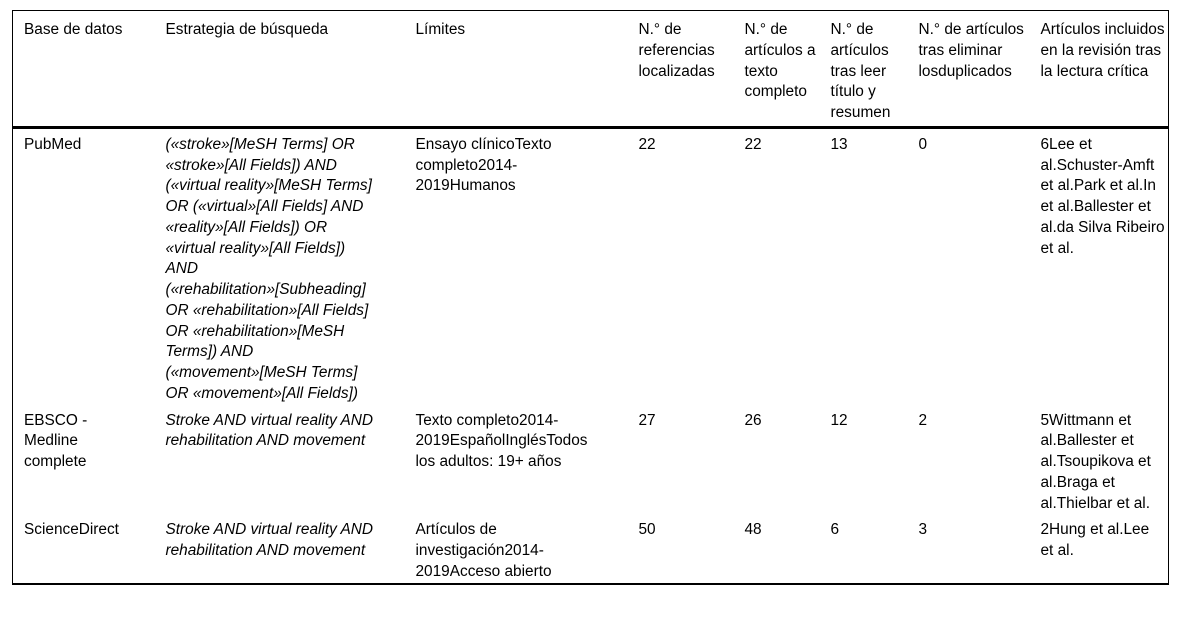 This screenshot has height=635, width=1182. I want to click on cell-database: EBSCO - Medline complete, so click(56, 441).